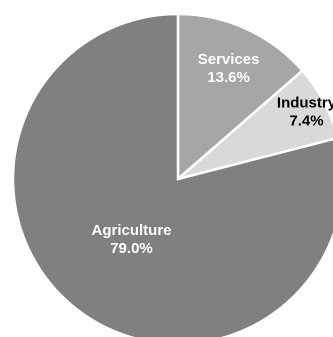 This screenshot has height=337, width=333. What do you see at coordinates (131, 230) in the screenshot?
I see `slice-label-agriculture: Agriculture` at bounding box center [131, 230].